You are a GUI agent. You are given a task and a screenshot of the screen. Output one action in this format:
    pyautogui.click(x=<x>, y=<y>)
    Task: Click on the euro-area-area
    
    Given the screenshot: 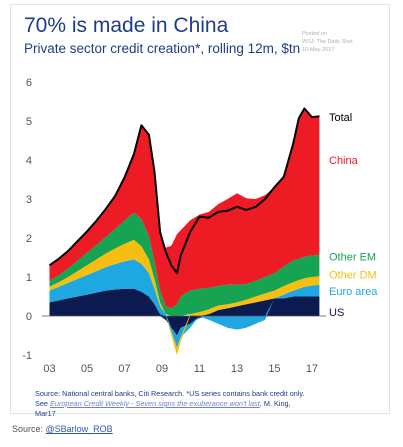 What is the action you would take?
    pyautogui.click(x=184, y=303)
    